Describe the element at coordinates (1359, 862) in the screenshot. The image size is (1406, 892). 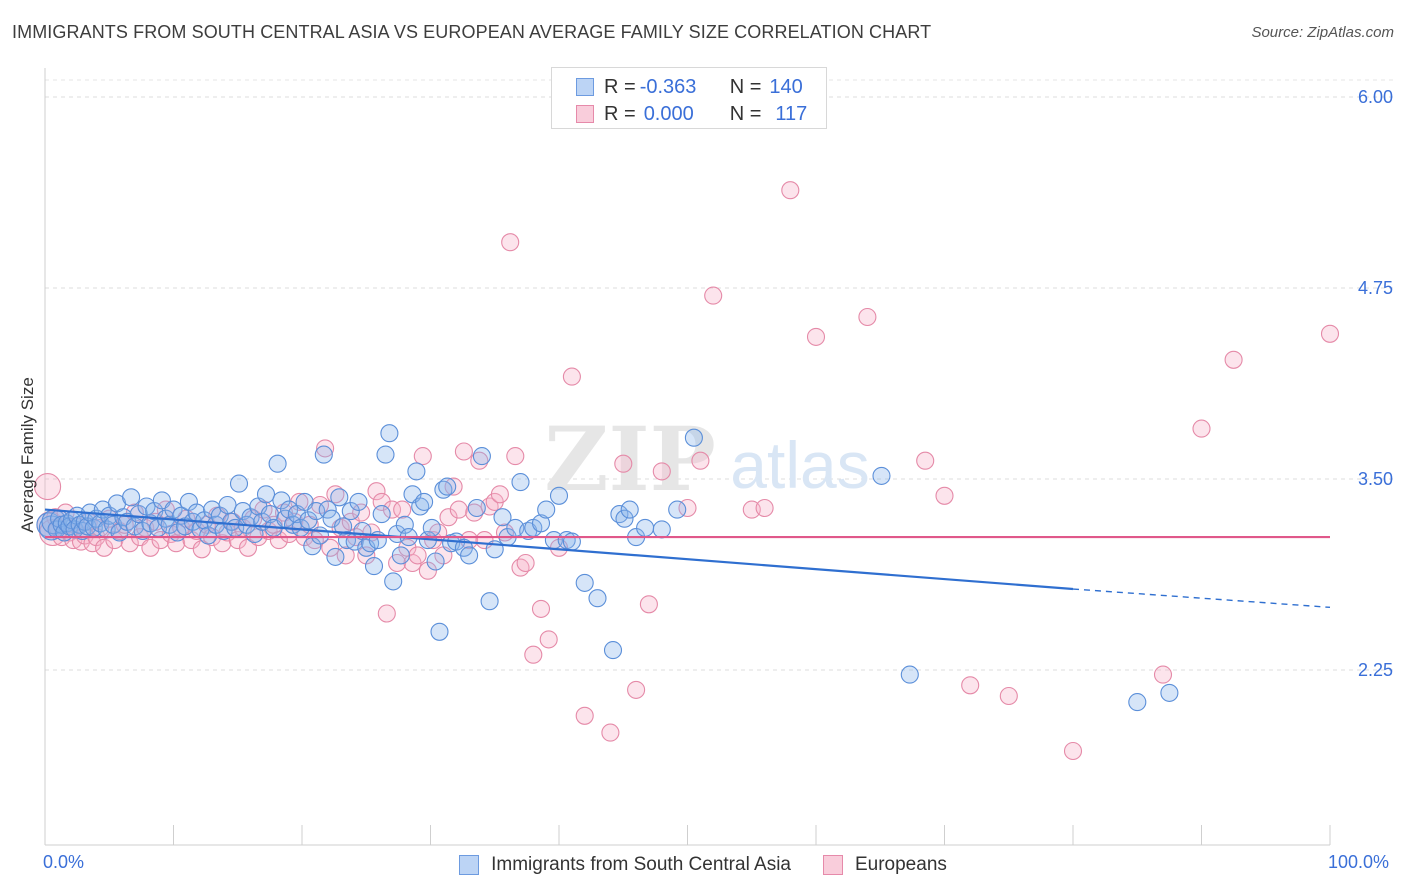
I see `x-tick-label-max: 100.0%` at that location.